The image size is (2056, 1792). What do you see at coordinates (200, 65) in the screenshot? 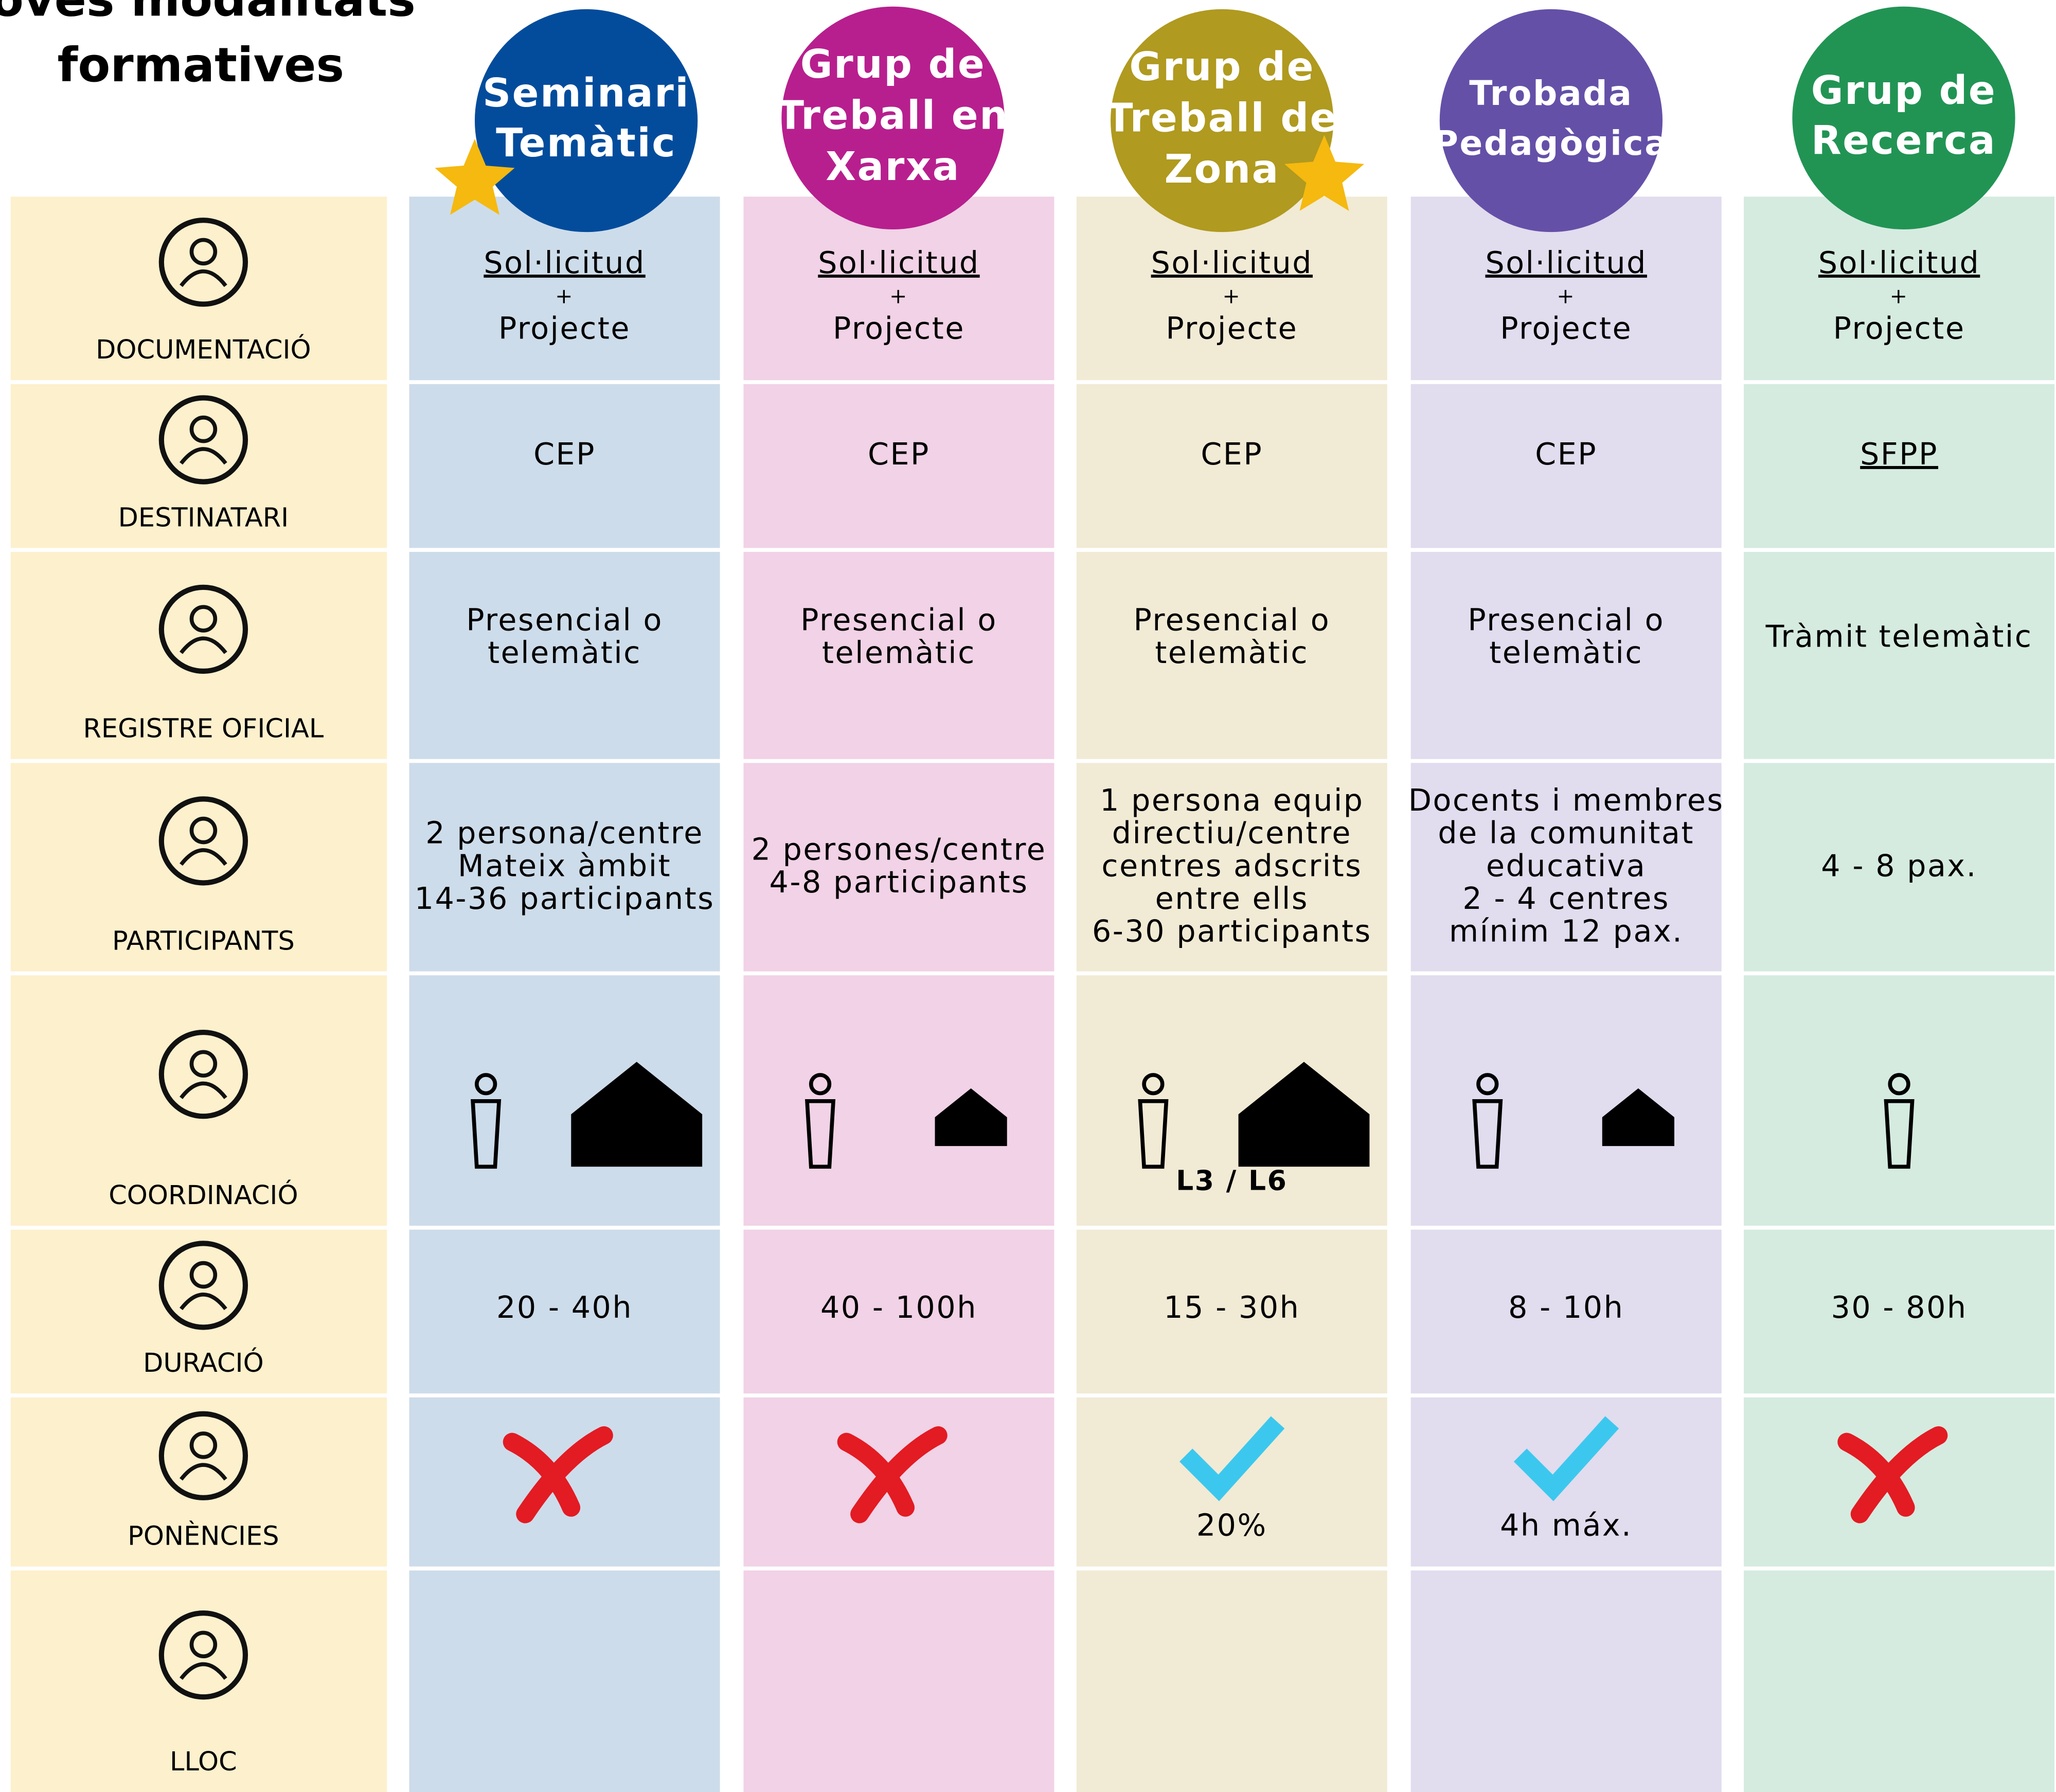
I see `title-line: formatives` at bounding box center [200, 65].